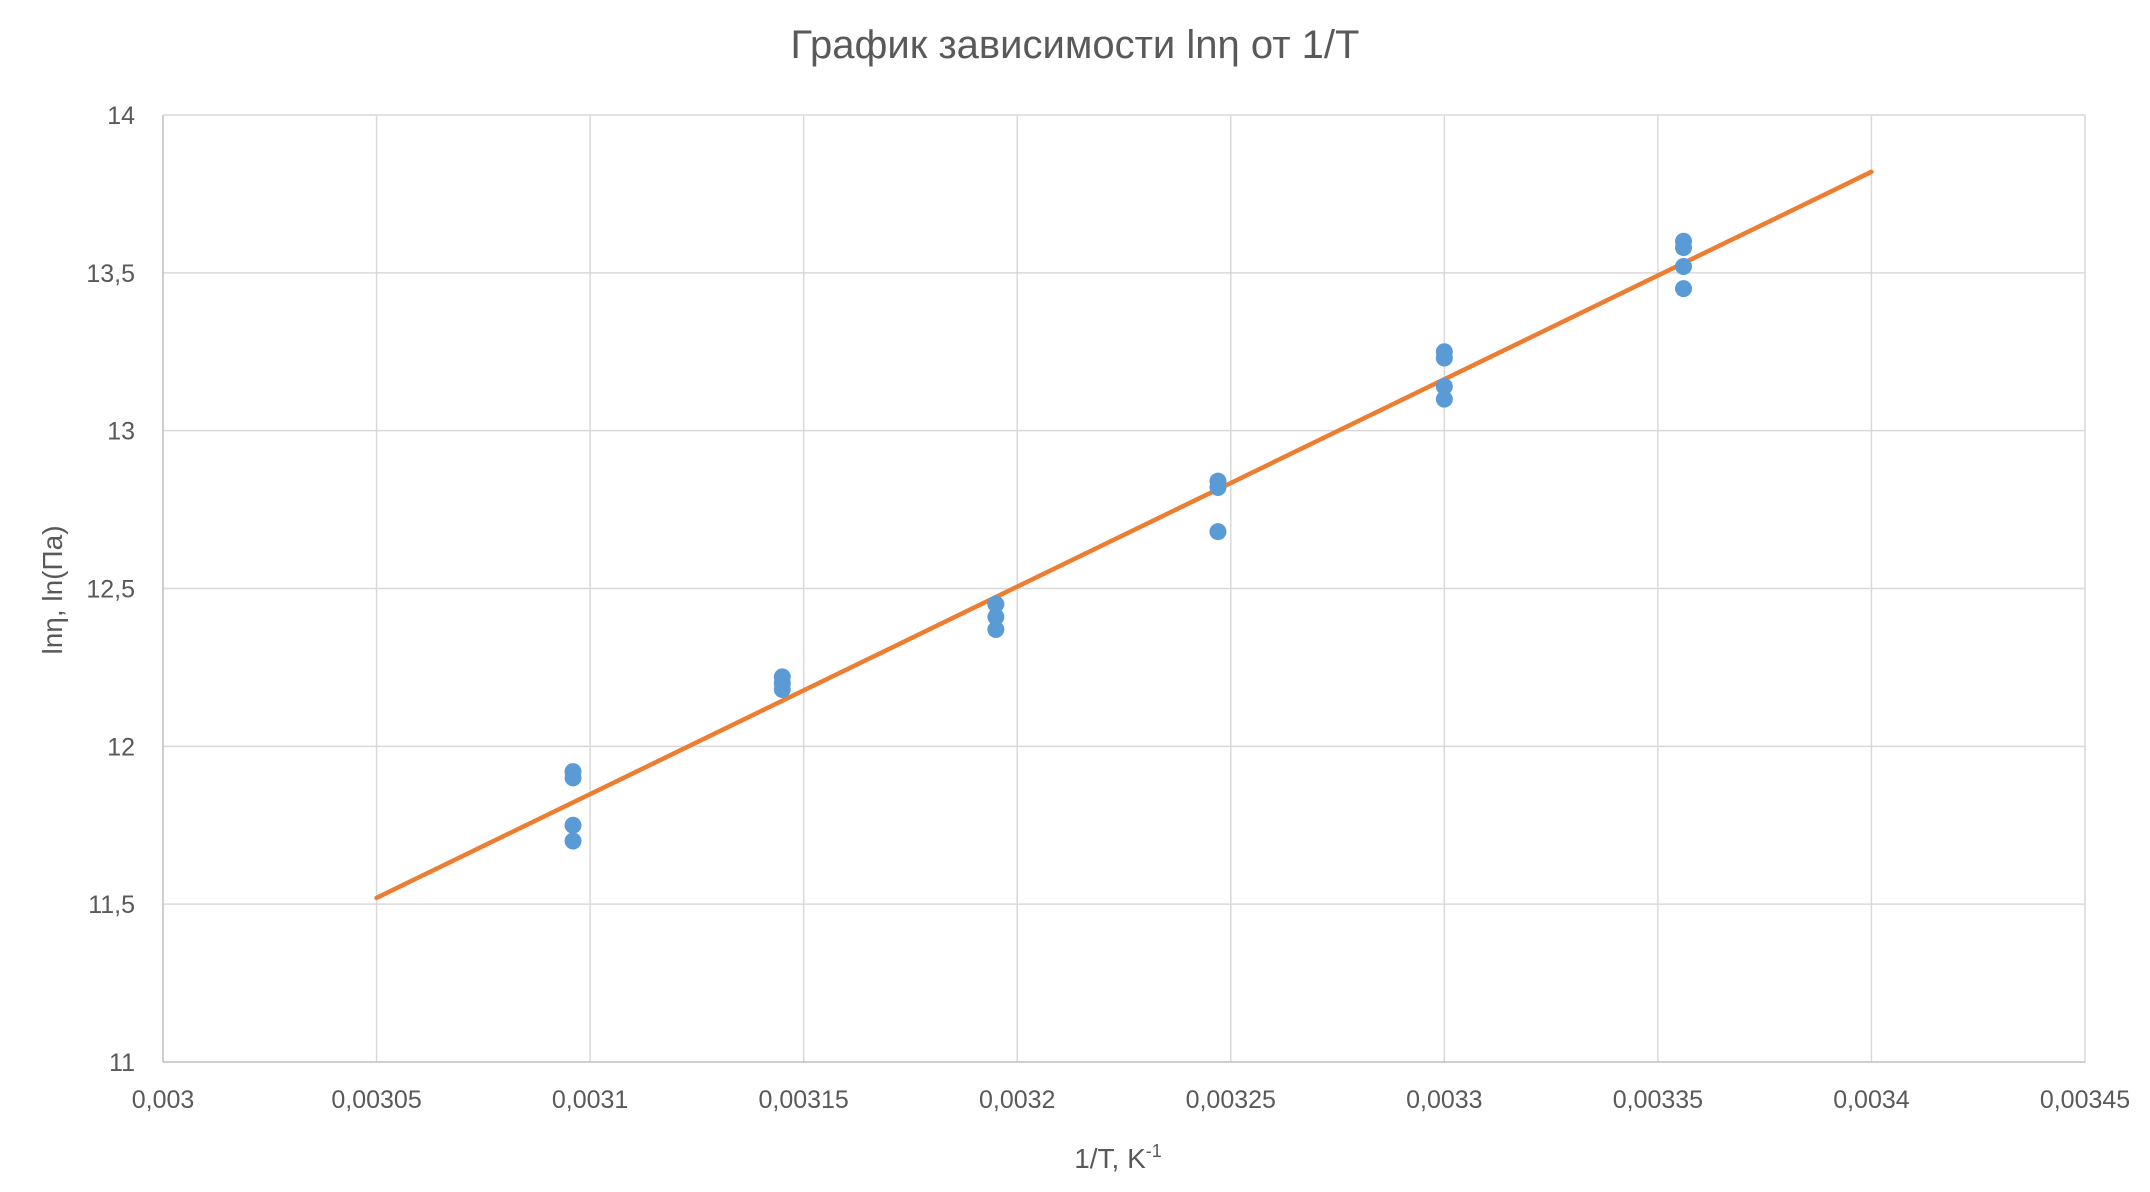  I want to click on x-tick-label: 0,0032, so click(1017, 1100).